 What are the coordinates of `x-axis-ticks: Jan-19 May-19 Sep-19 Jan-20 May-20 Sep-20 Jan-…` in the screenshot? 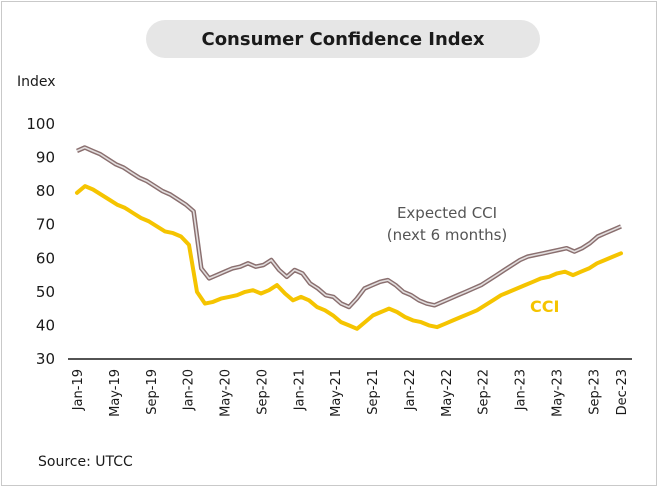 It's located at (350, 393).